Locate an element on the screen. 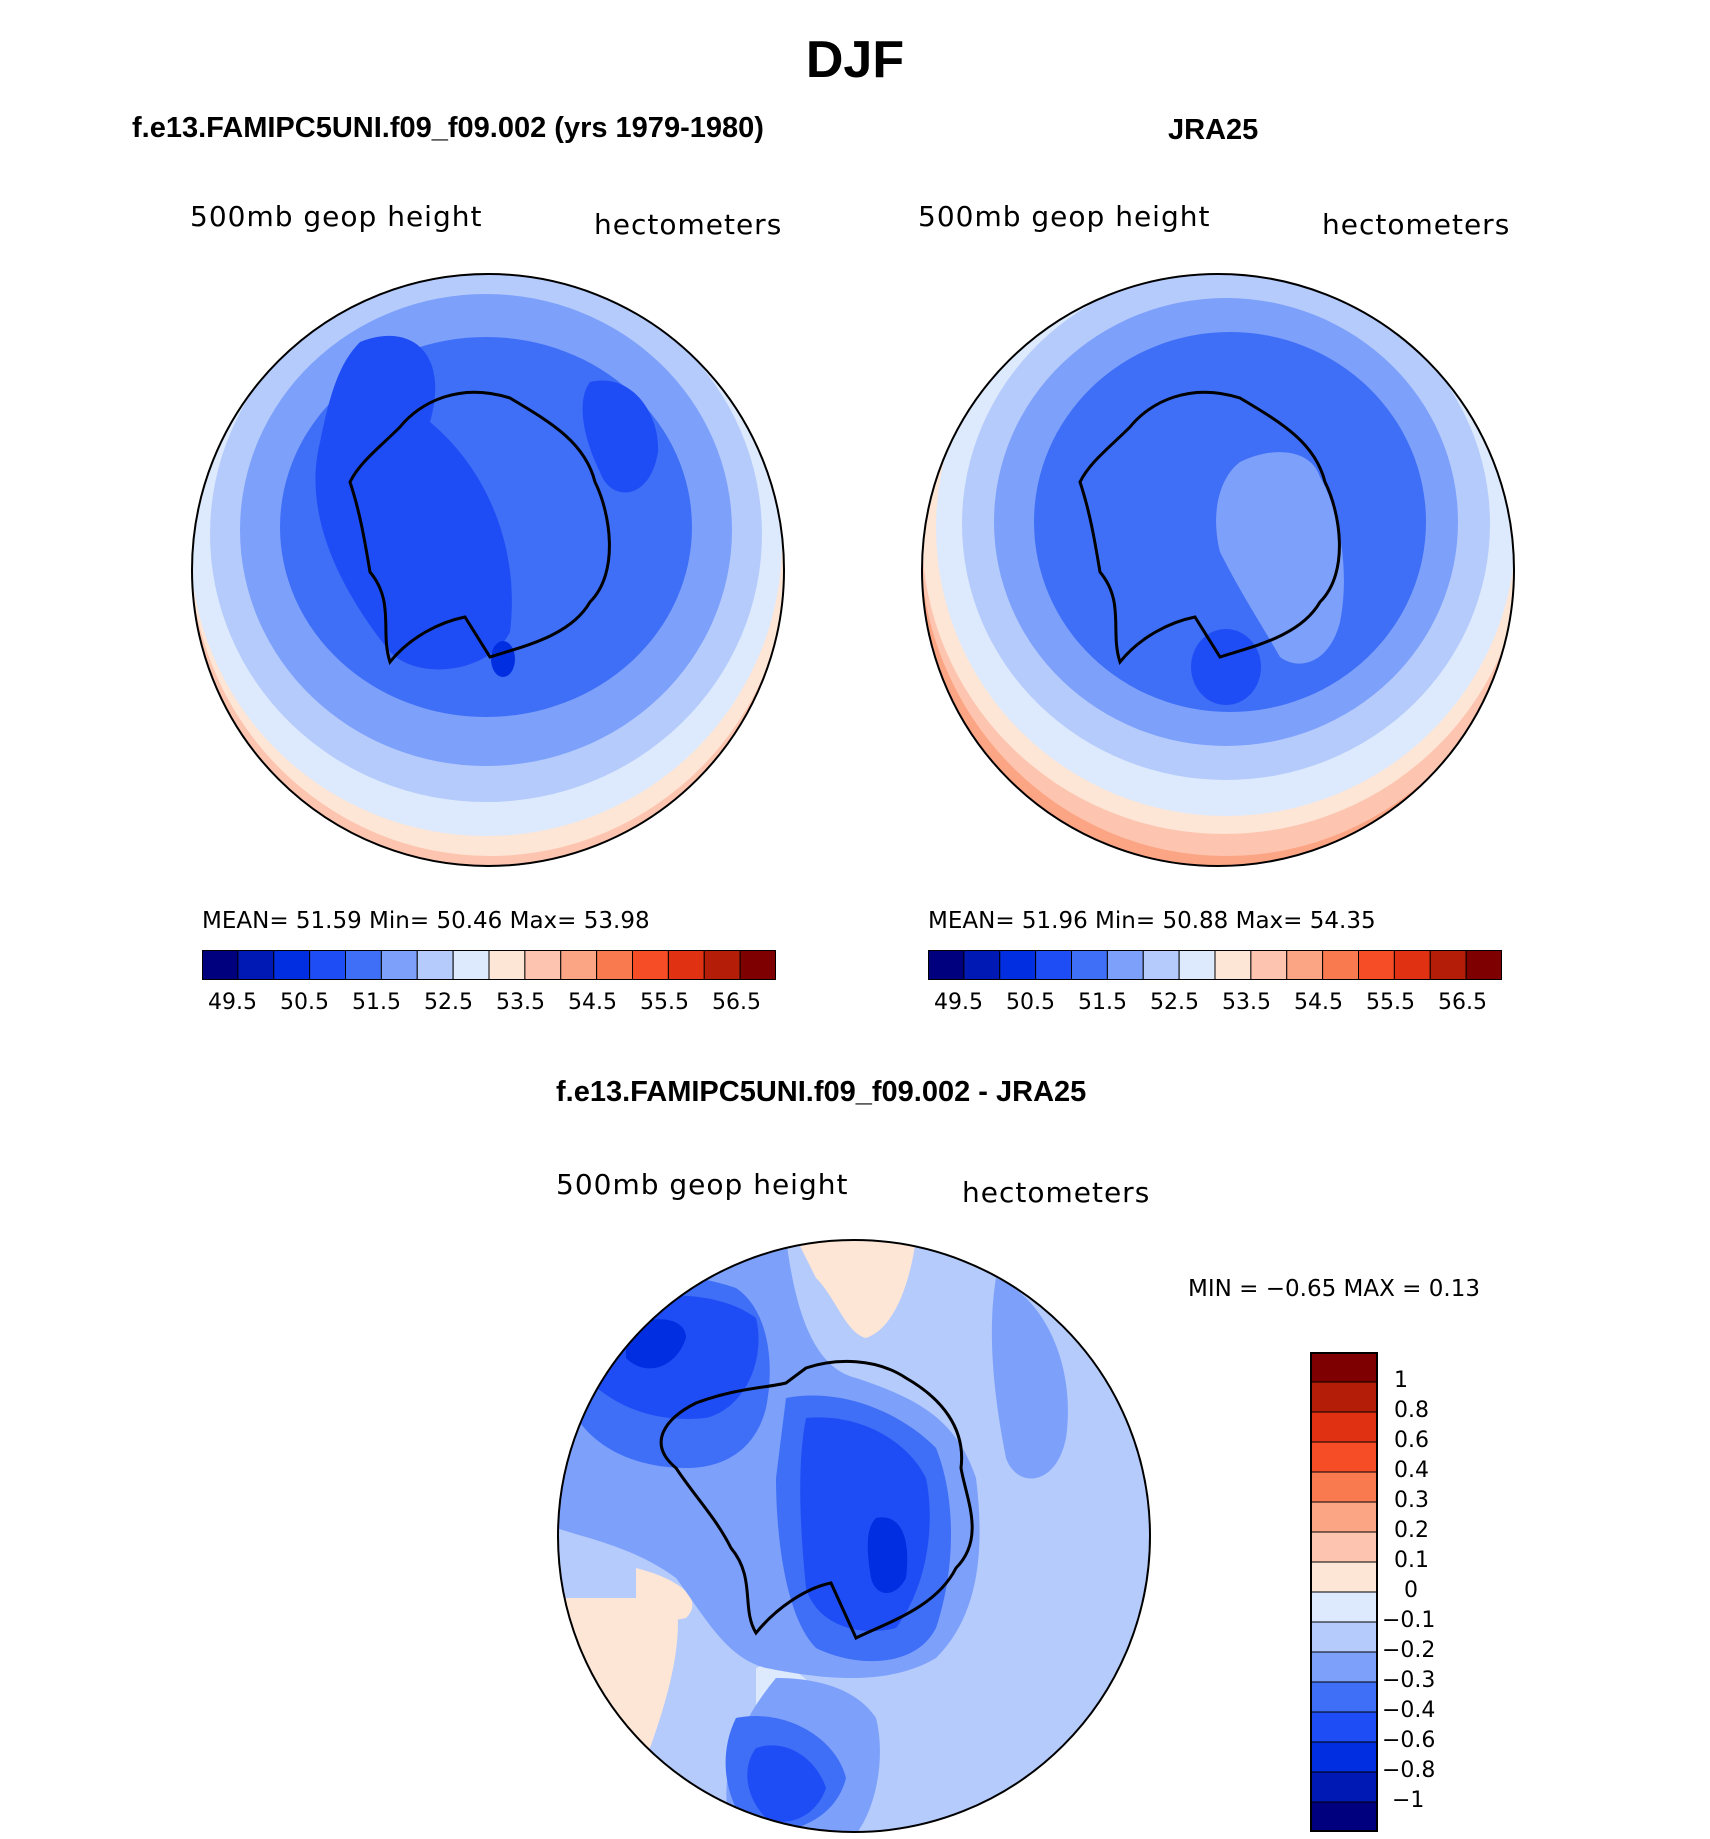 The image size is (1710, 1839). colorbar-tick-label: 0.4 is located at coordinates (1411, 1470).